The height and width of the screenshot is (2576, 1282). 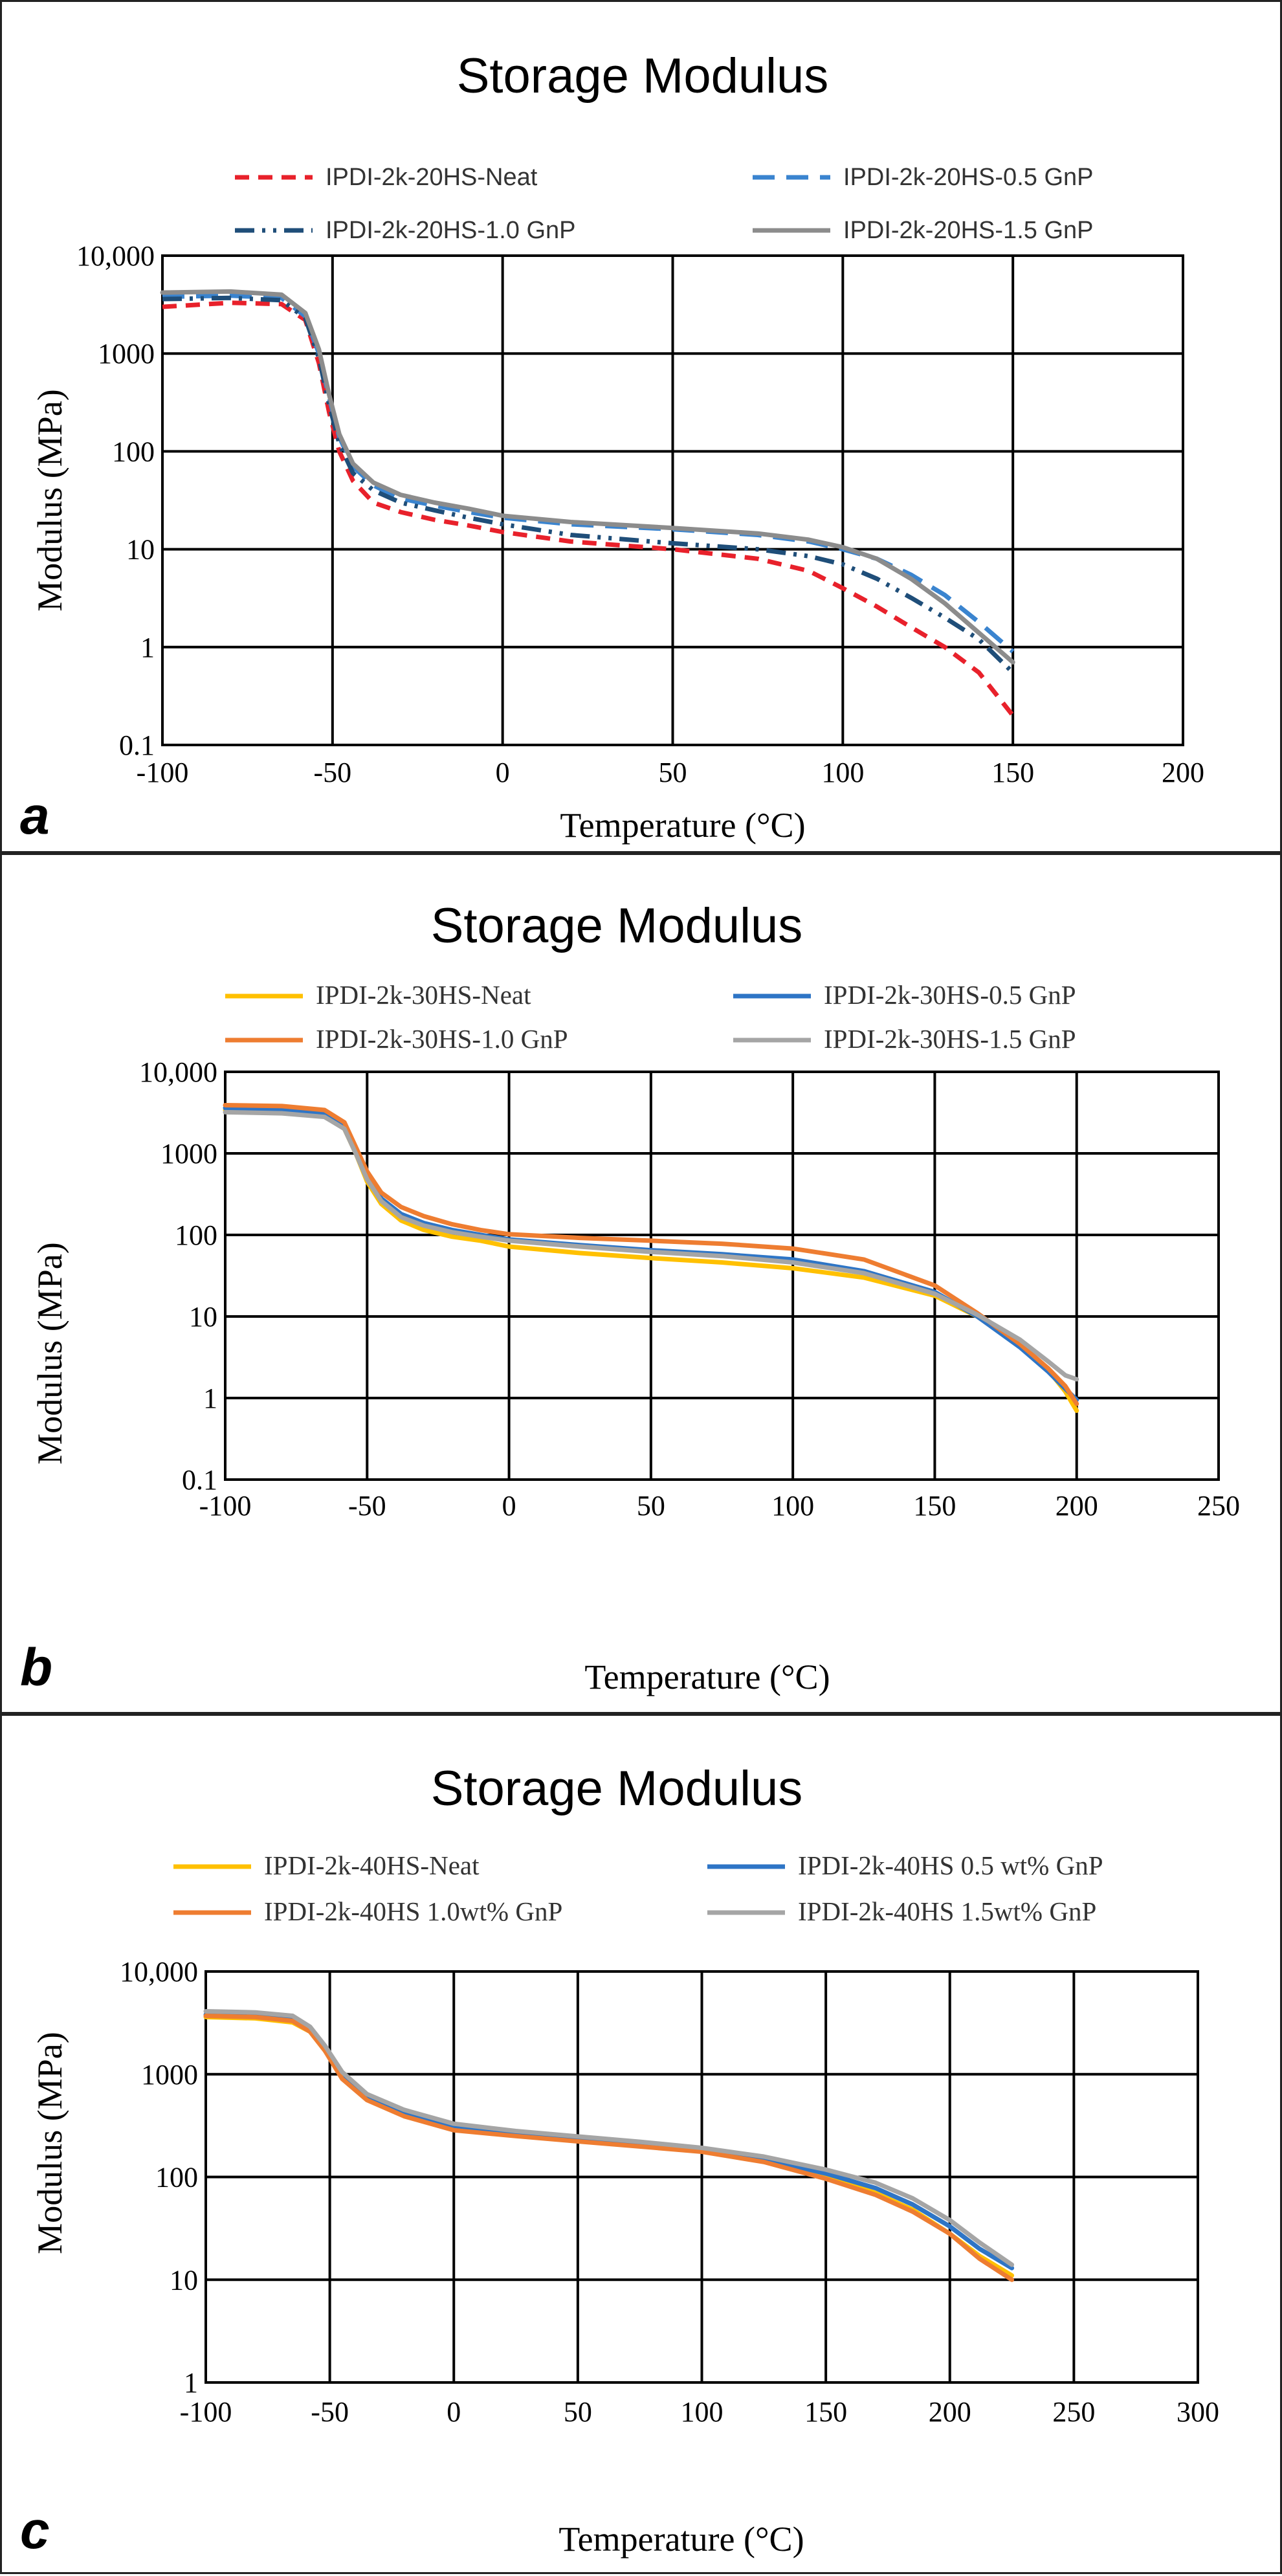 I want to click on legend-label: IPDI-2k-40HS-Neat, so click(x=372, y=1865).